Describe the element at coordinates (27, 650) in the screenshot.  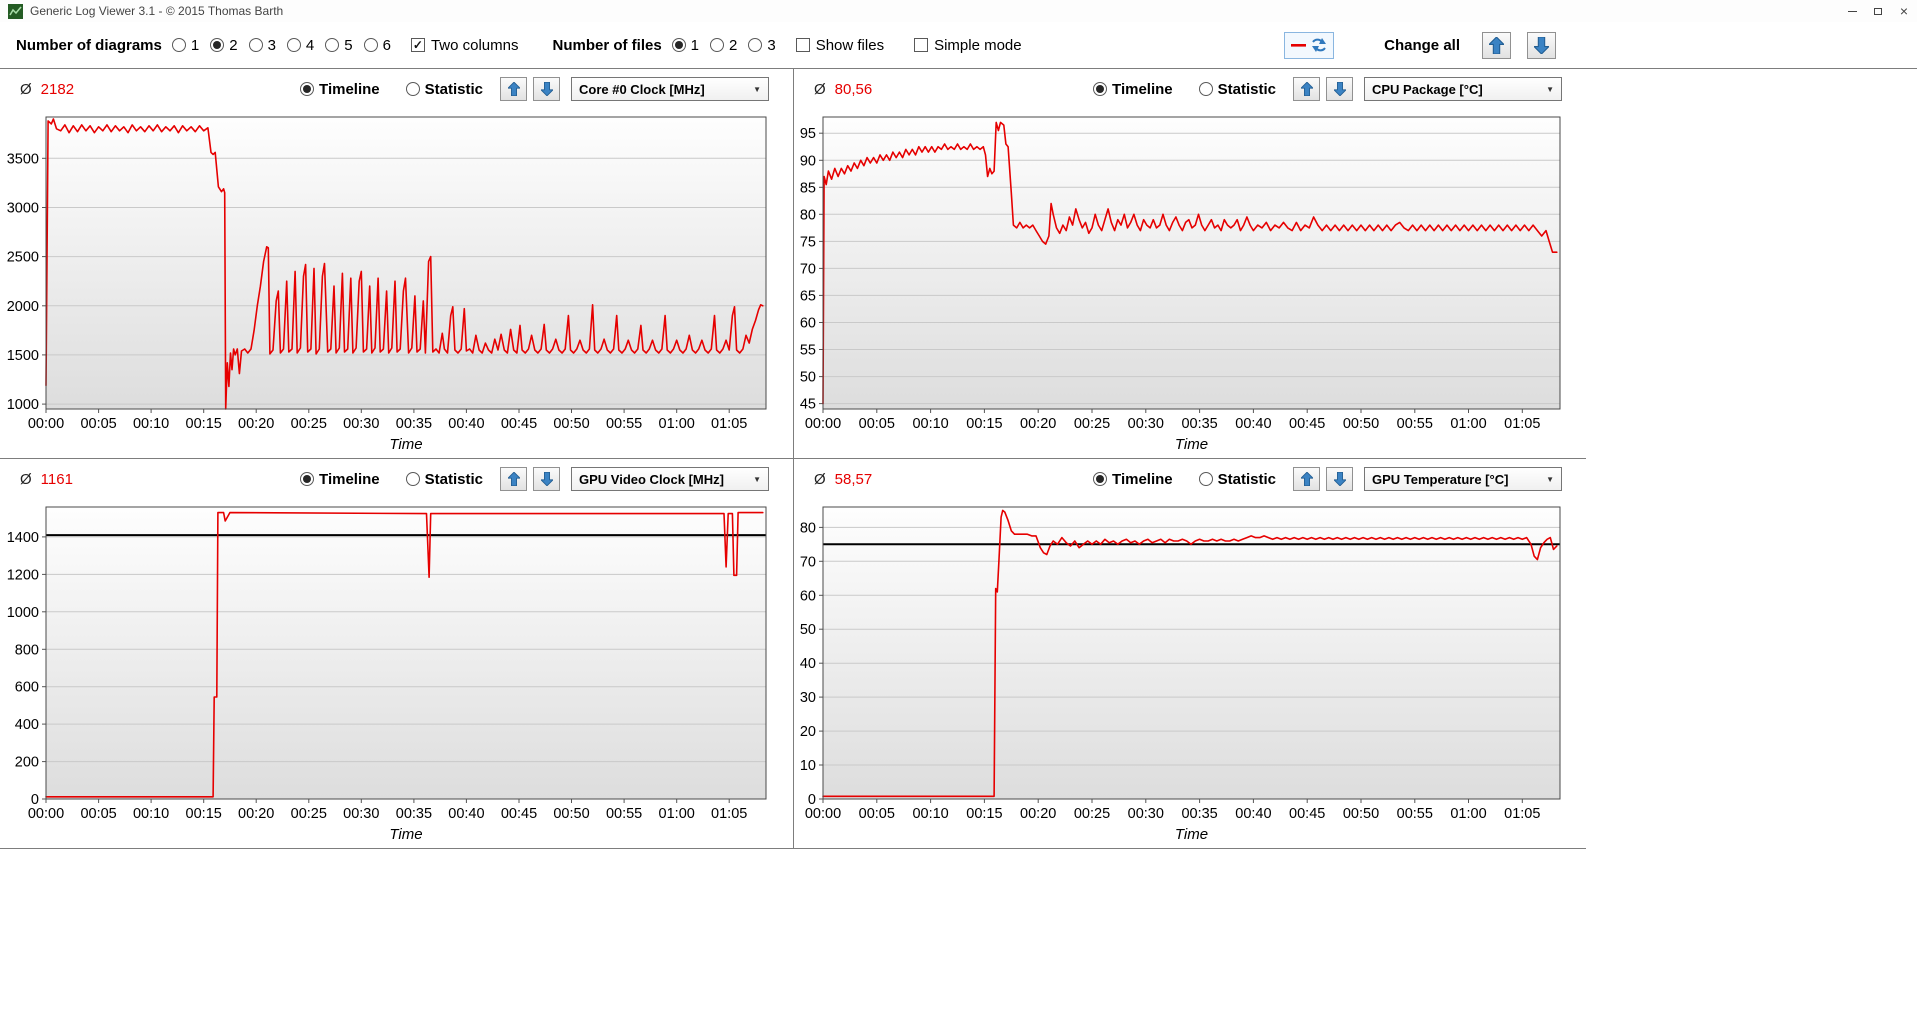
I see `svg-text: 800` at that location.